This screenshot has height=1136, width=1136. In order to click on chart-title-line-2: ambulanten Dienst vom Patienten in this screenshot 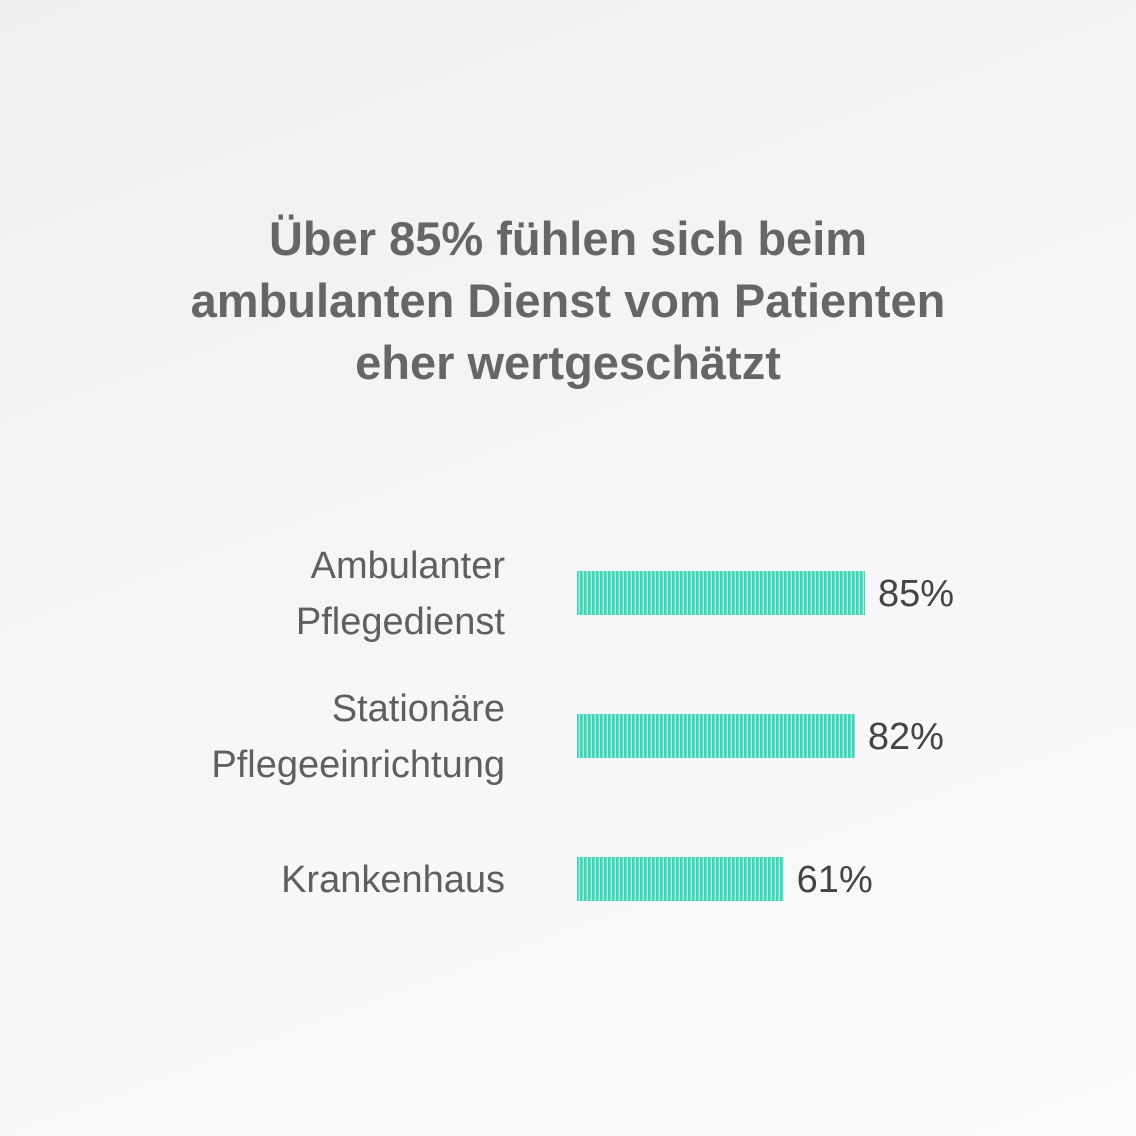, I will do `click(568, 300)`.